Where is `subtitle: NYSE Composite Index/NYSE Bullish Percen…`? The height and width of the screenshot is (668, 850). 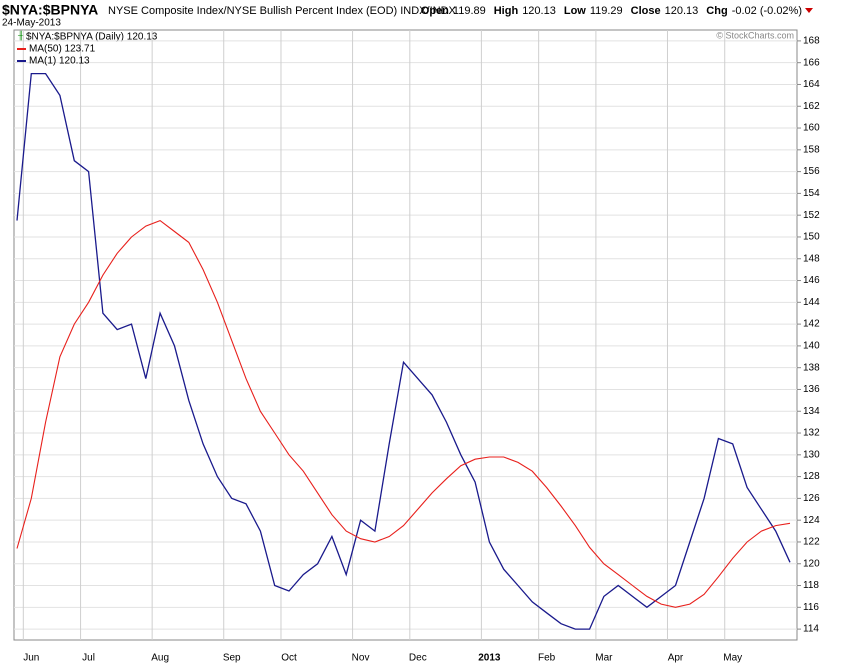
subtitle: NYSE Composite Index/NYSE Bullish Percen… is located at coordinates (282, 11).